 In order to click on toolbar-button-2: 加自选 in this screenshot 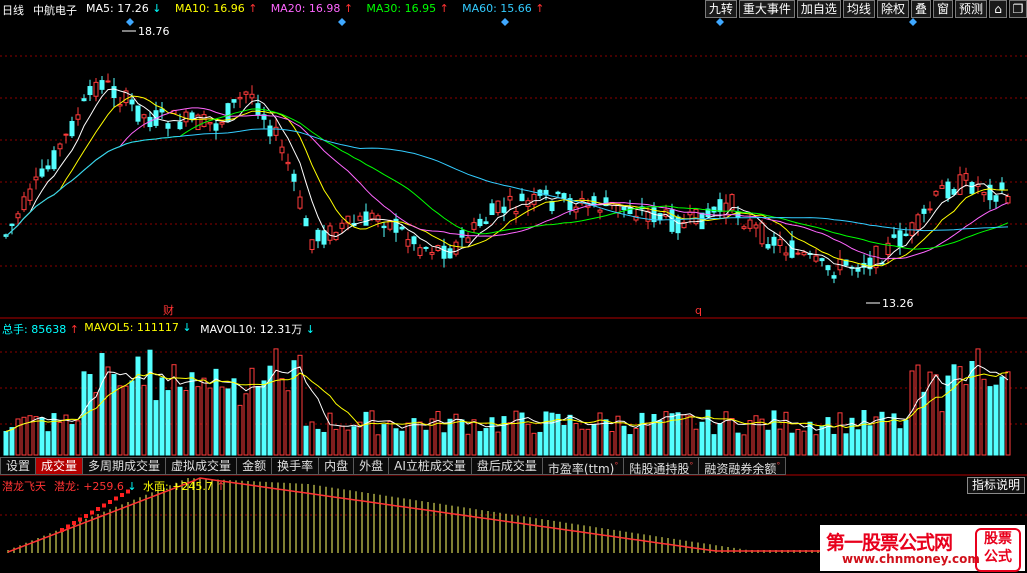, I will do `click(818, 9)`.